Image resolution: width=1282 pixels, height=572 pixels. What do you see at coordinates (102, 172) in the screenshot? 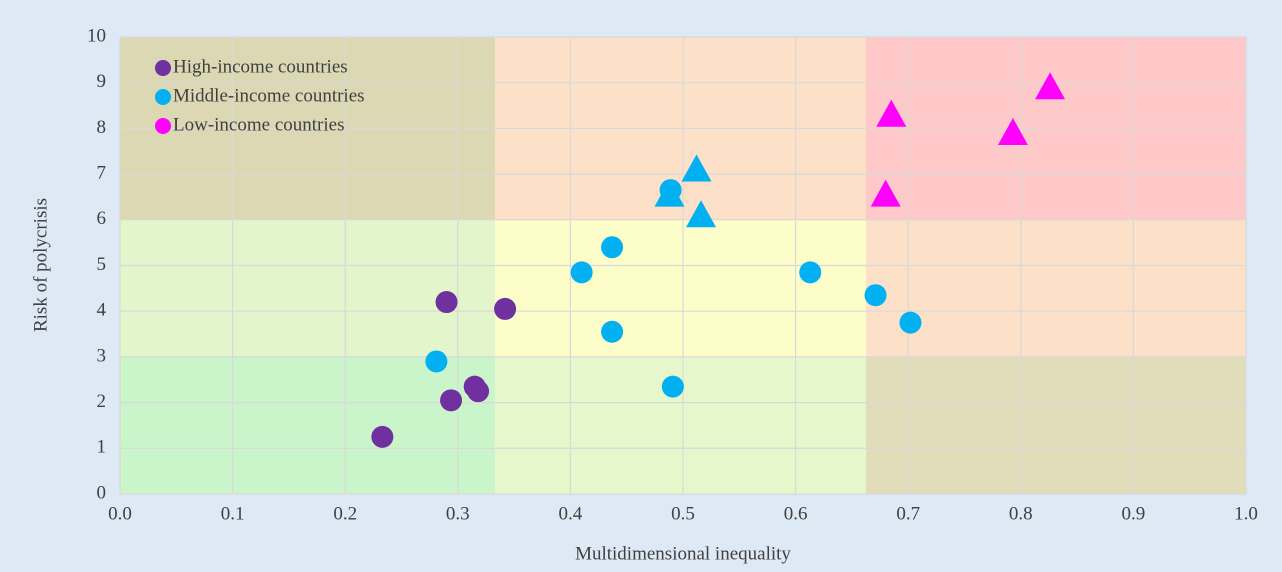
I see `y-tick-label: 7` at bounding box center [102, 172].